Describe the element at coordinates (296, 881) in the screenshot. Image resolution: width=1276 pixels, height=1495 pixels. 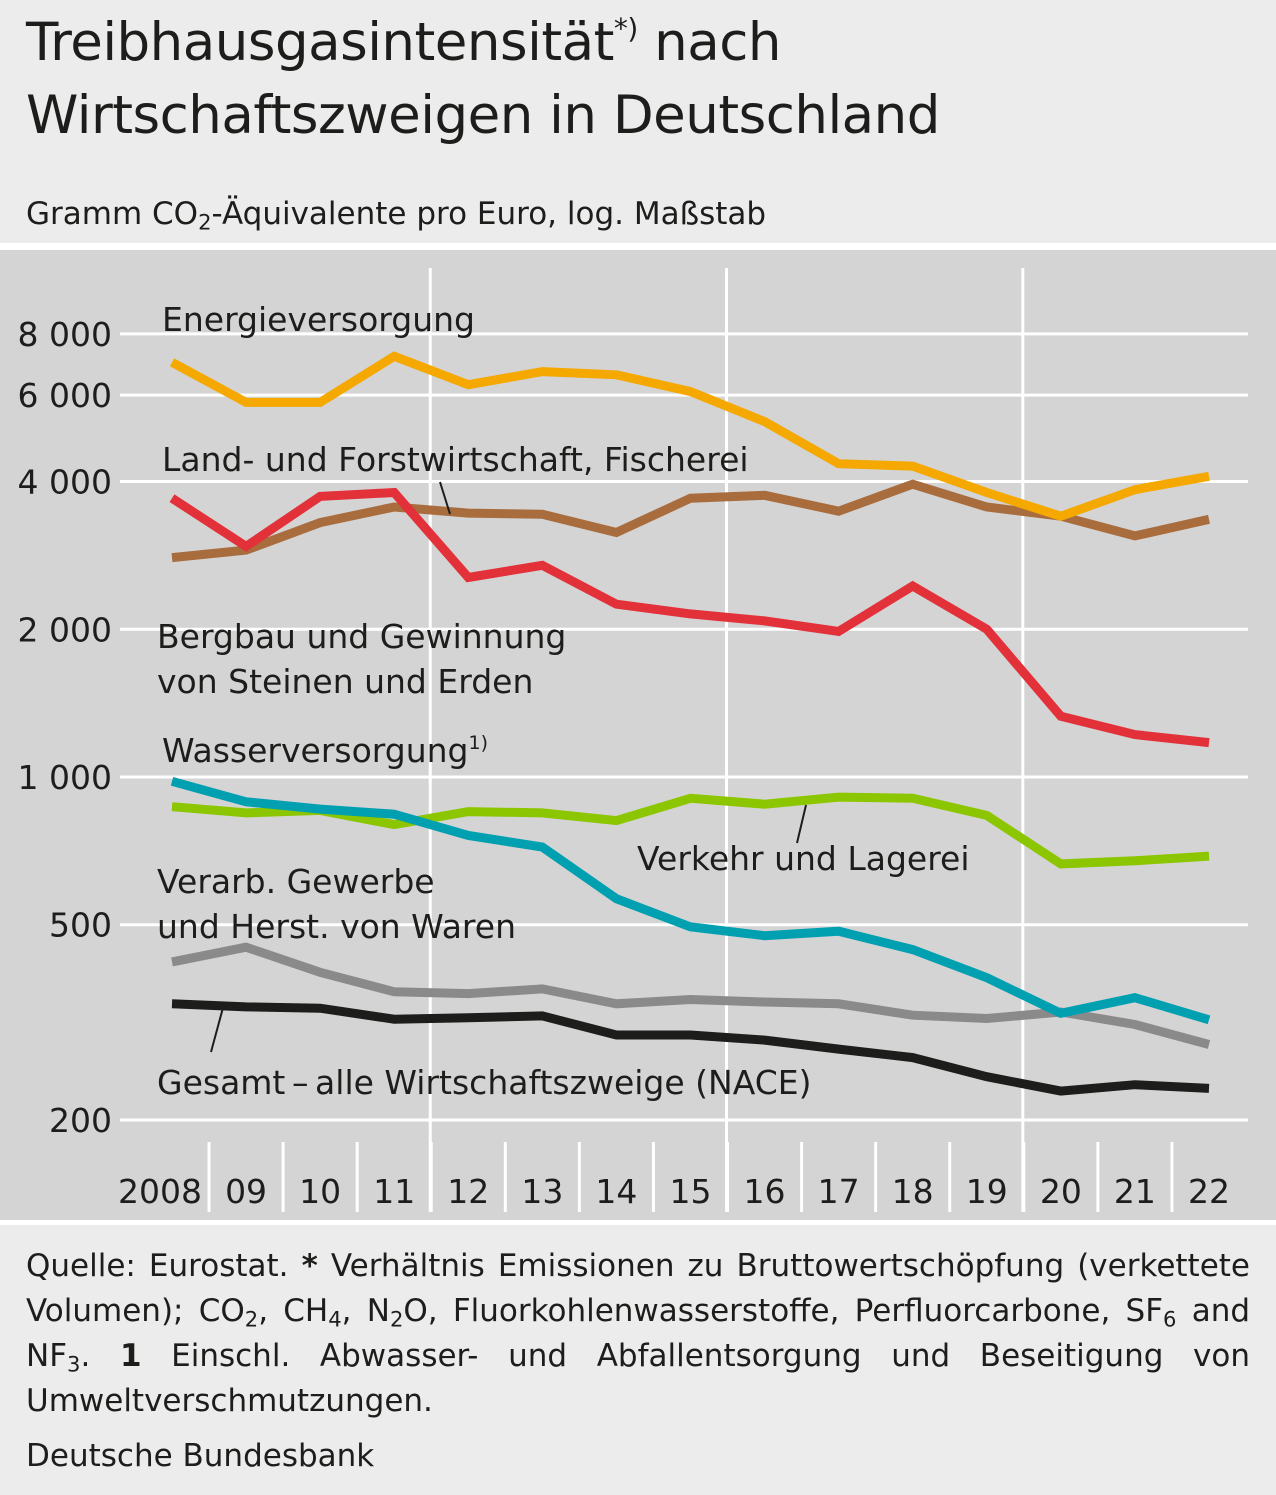
I see `label-verarb-line1: Verarb. Gewerbe` at that location.